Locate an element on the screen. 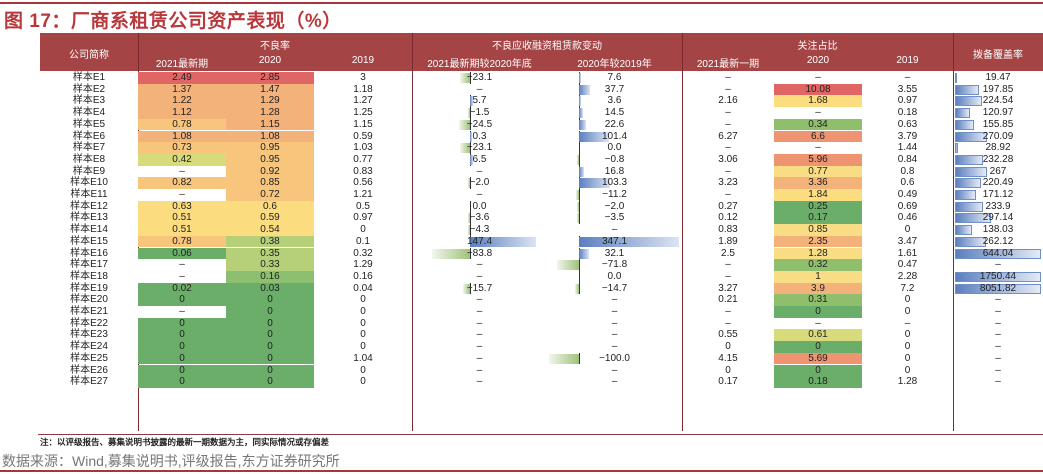 The width and height of the screenshot is (1043, 474). cell-cov: 171.12 is located at coordinates (998, 194).